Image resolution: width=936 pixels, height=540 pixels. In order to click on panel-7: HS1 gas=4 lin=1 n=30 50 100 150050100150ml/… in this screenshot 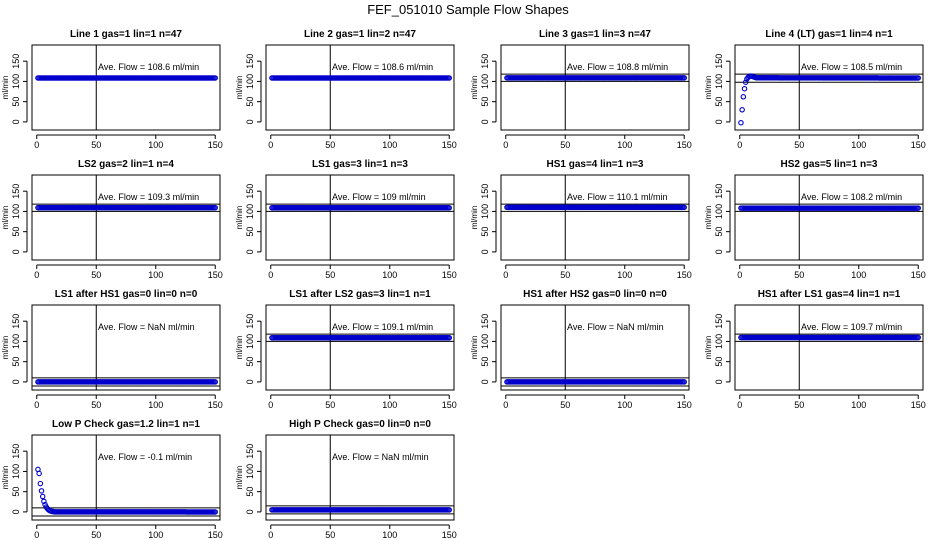, I will do `click(581, 219)`.